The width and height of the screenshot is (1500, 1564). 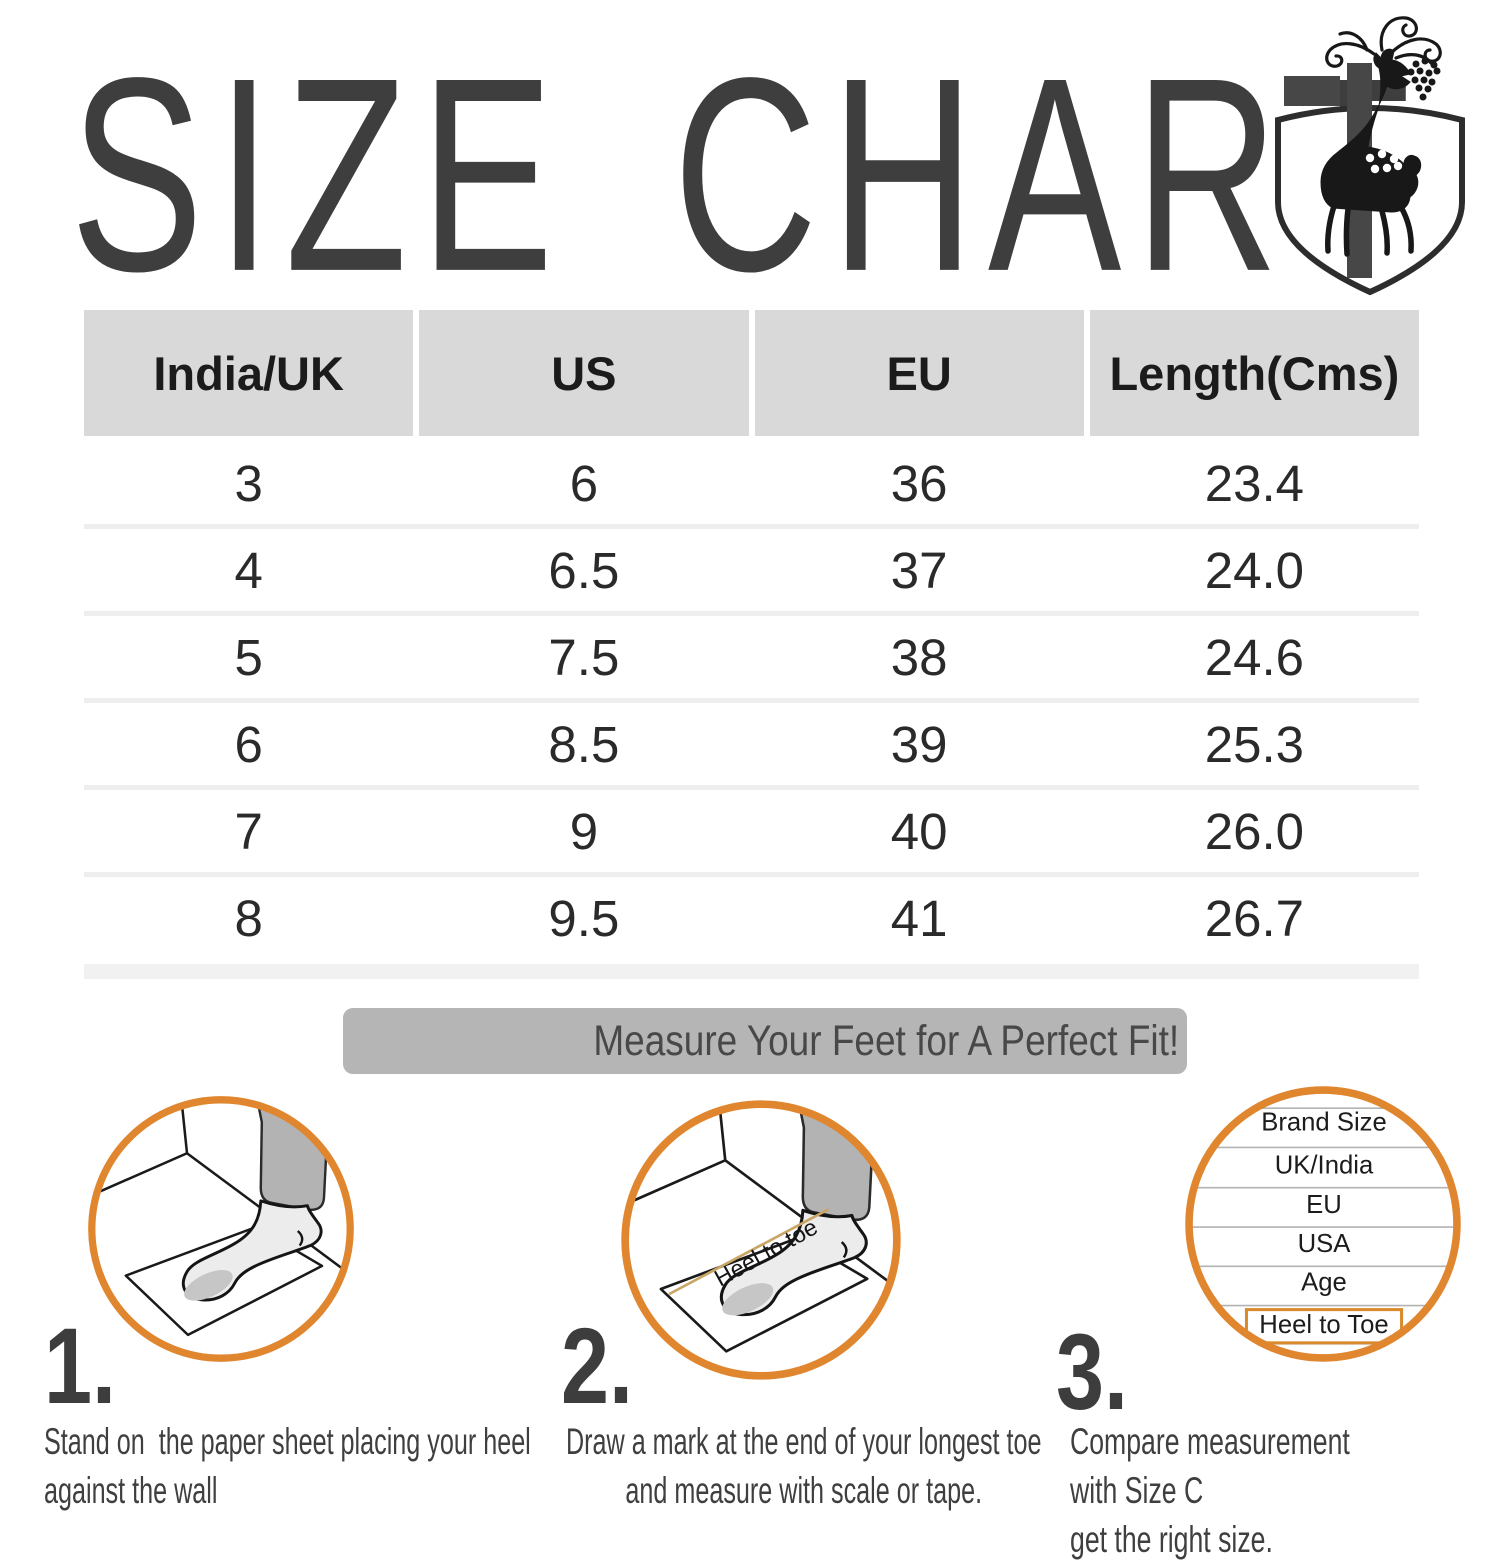 I want to click on table-cell: 4, so click(x=248, y=570).